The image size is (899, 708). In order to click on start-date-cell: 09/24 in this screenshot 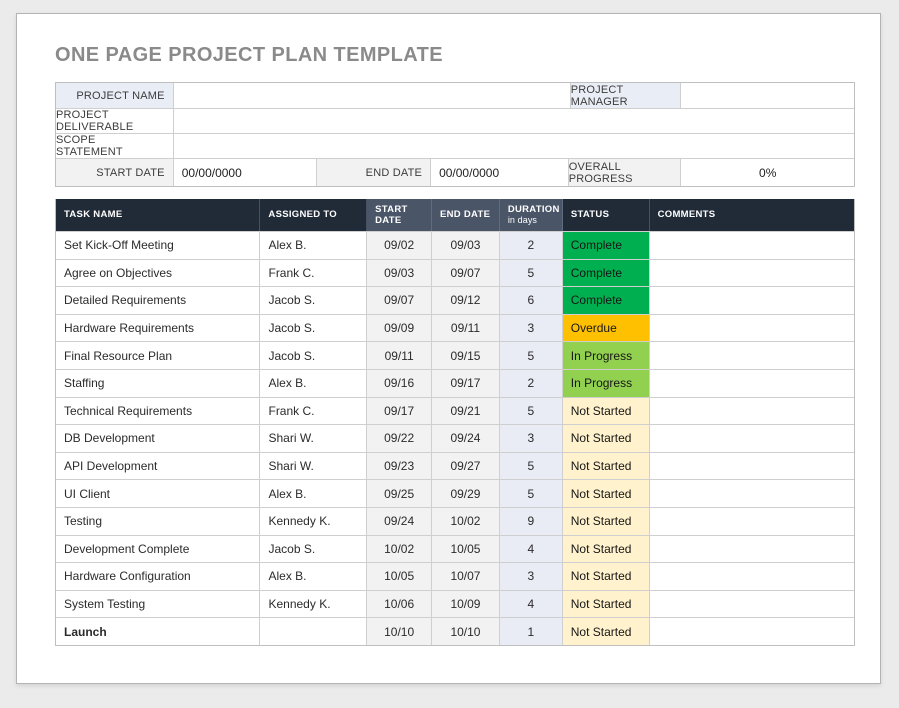, I will do `click(400, 521)`.